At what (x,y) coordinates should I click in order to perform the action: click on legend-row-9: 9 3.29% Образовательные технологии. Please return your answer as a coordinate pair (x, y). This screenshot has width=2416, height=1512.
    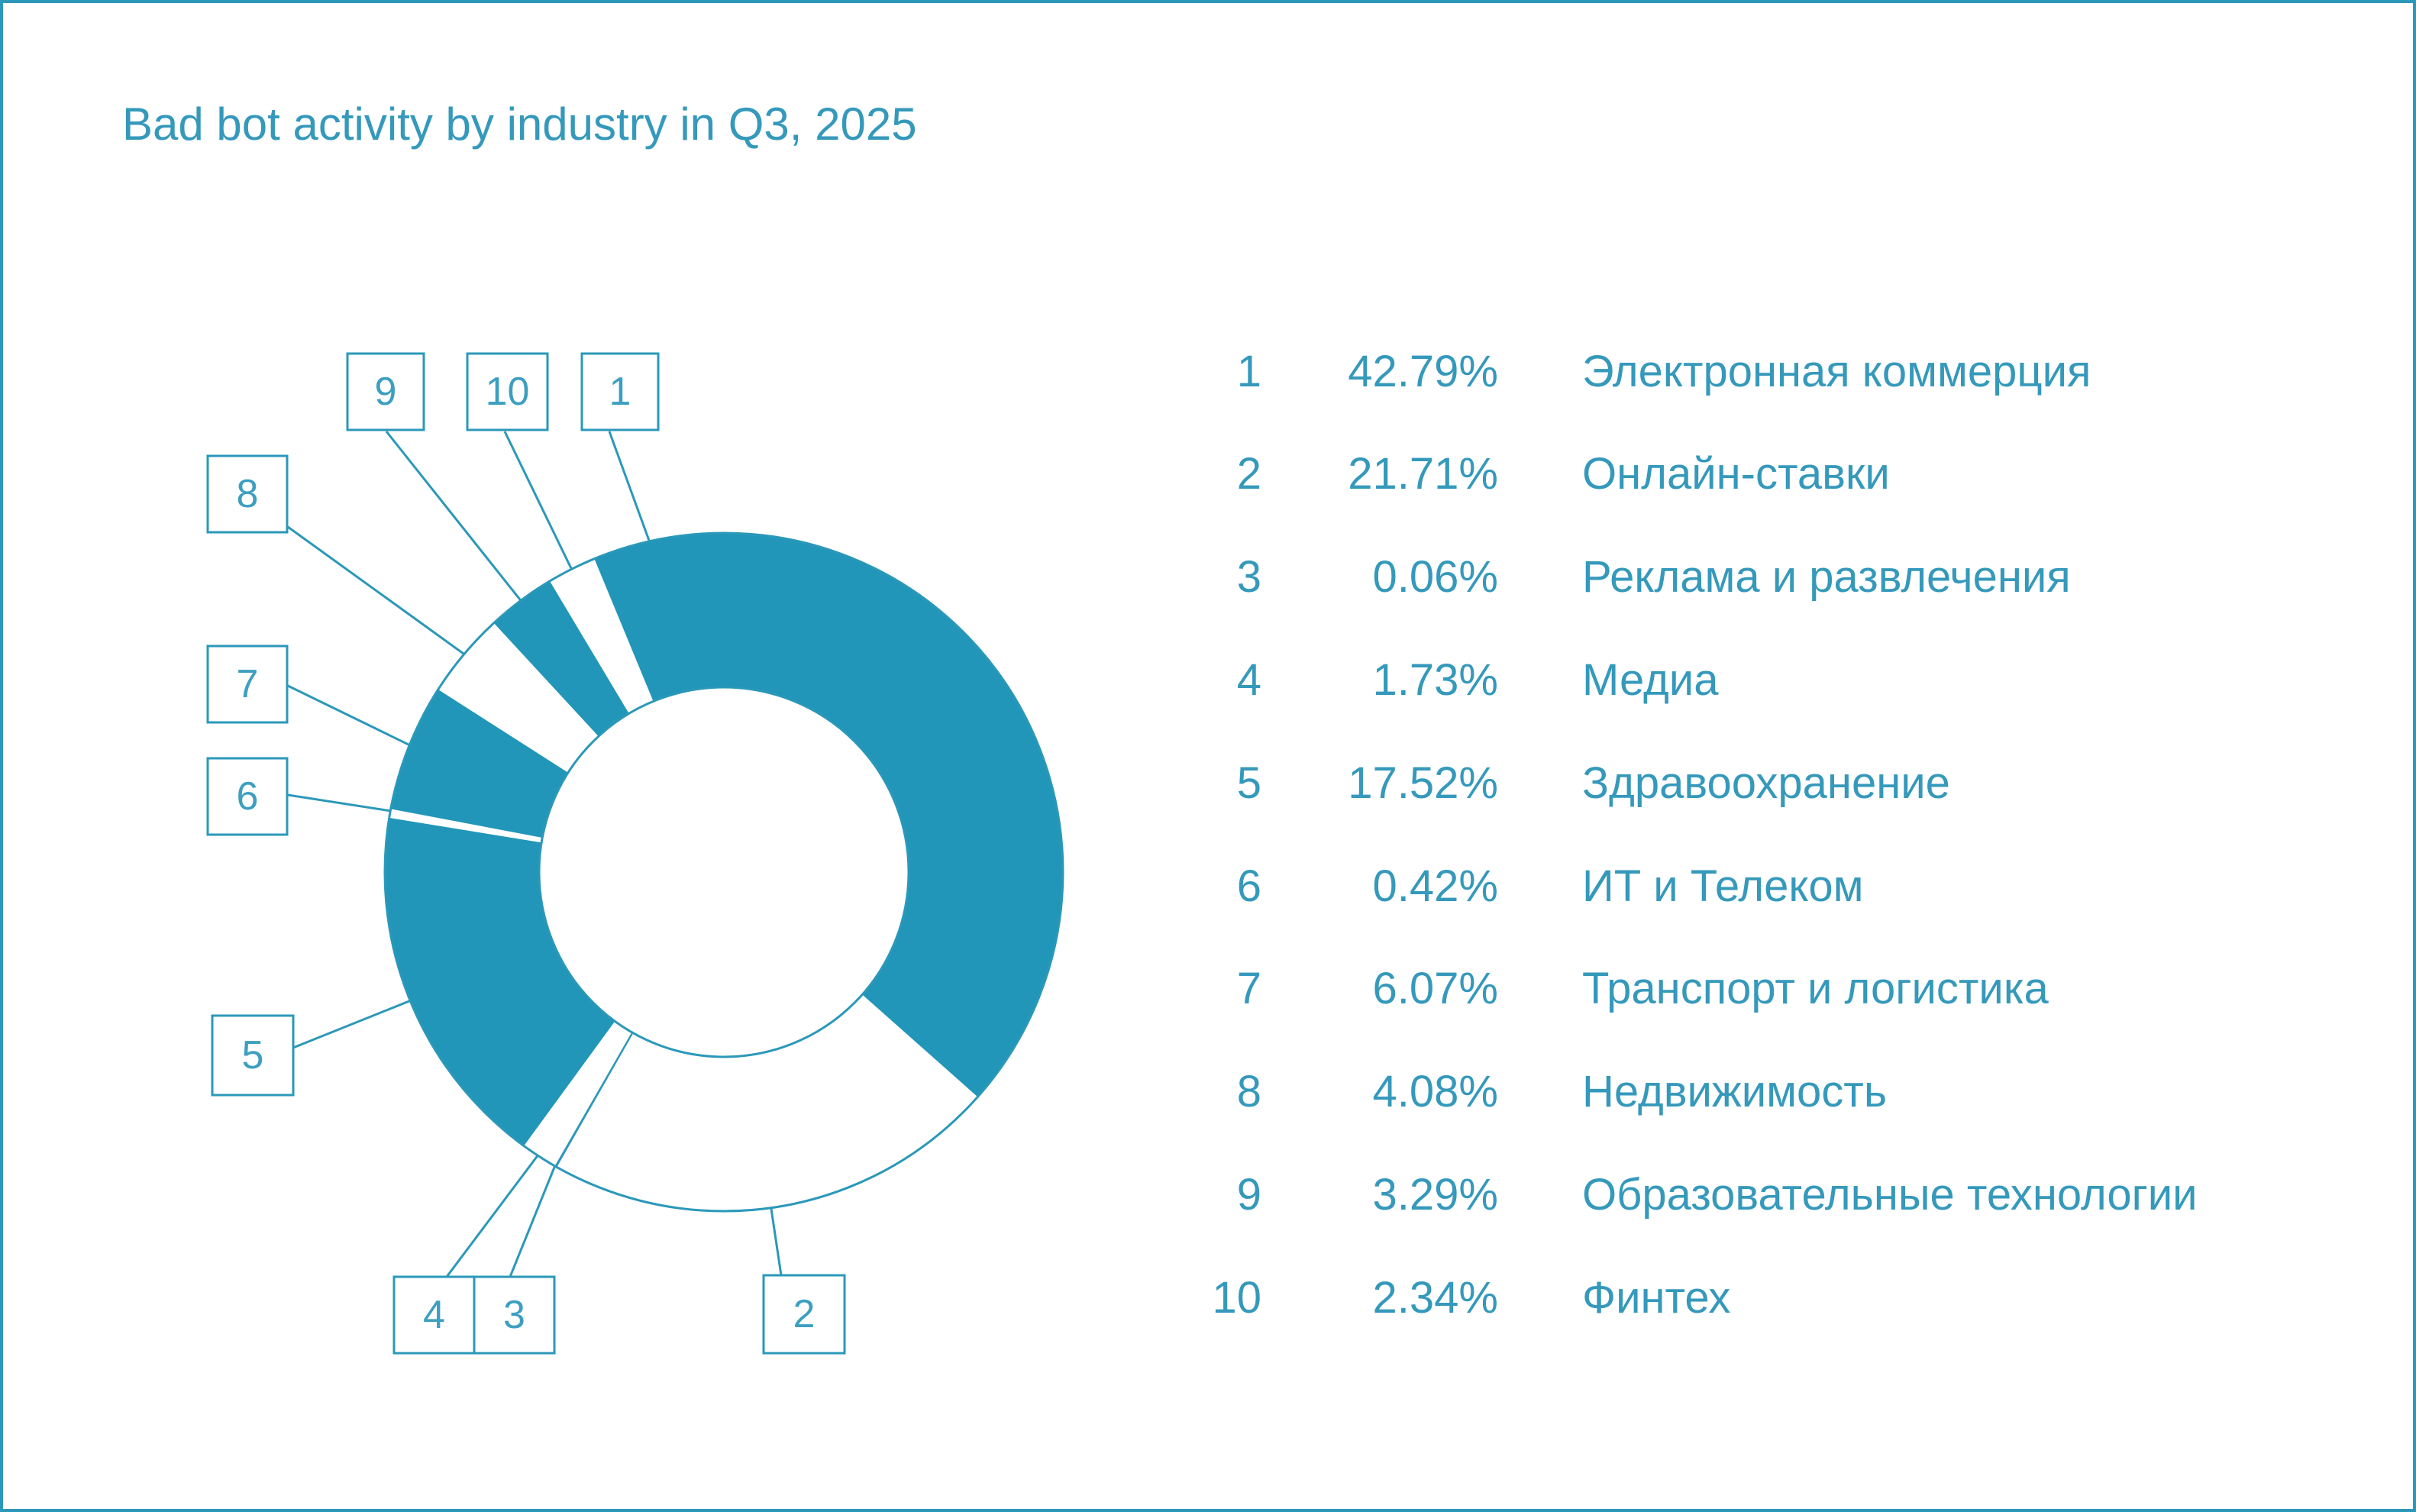
    Looking at the image, I should click on (1687, 1195).